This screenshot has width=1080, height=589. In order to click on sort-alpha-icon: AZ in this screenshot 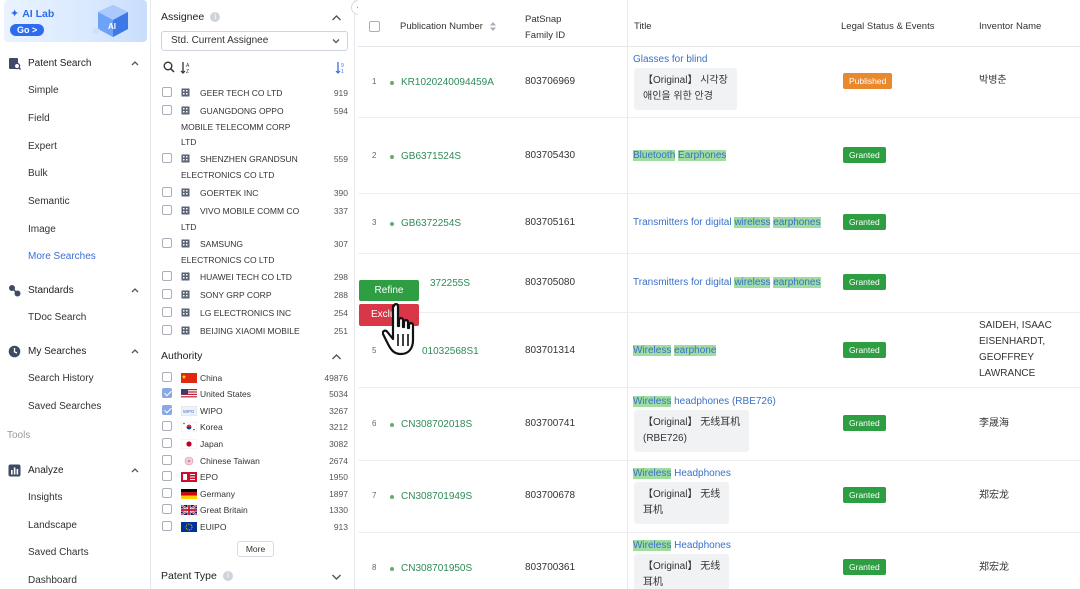, I will do `click(186, 67)`.